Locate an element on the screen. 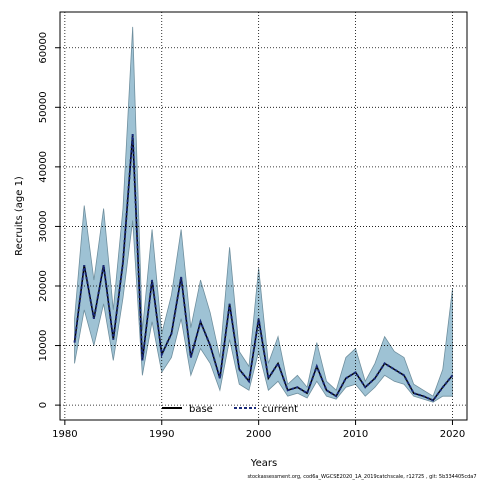  x-axis: 1980 1990 2000 2010 2020 is located at coordinates (258, 430).